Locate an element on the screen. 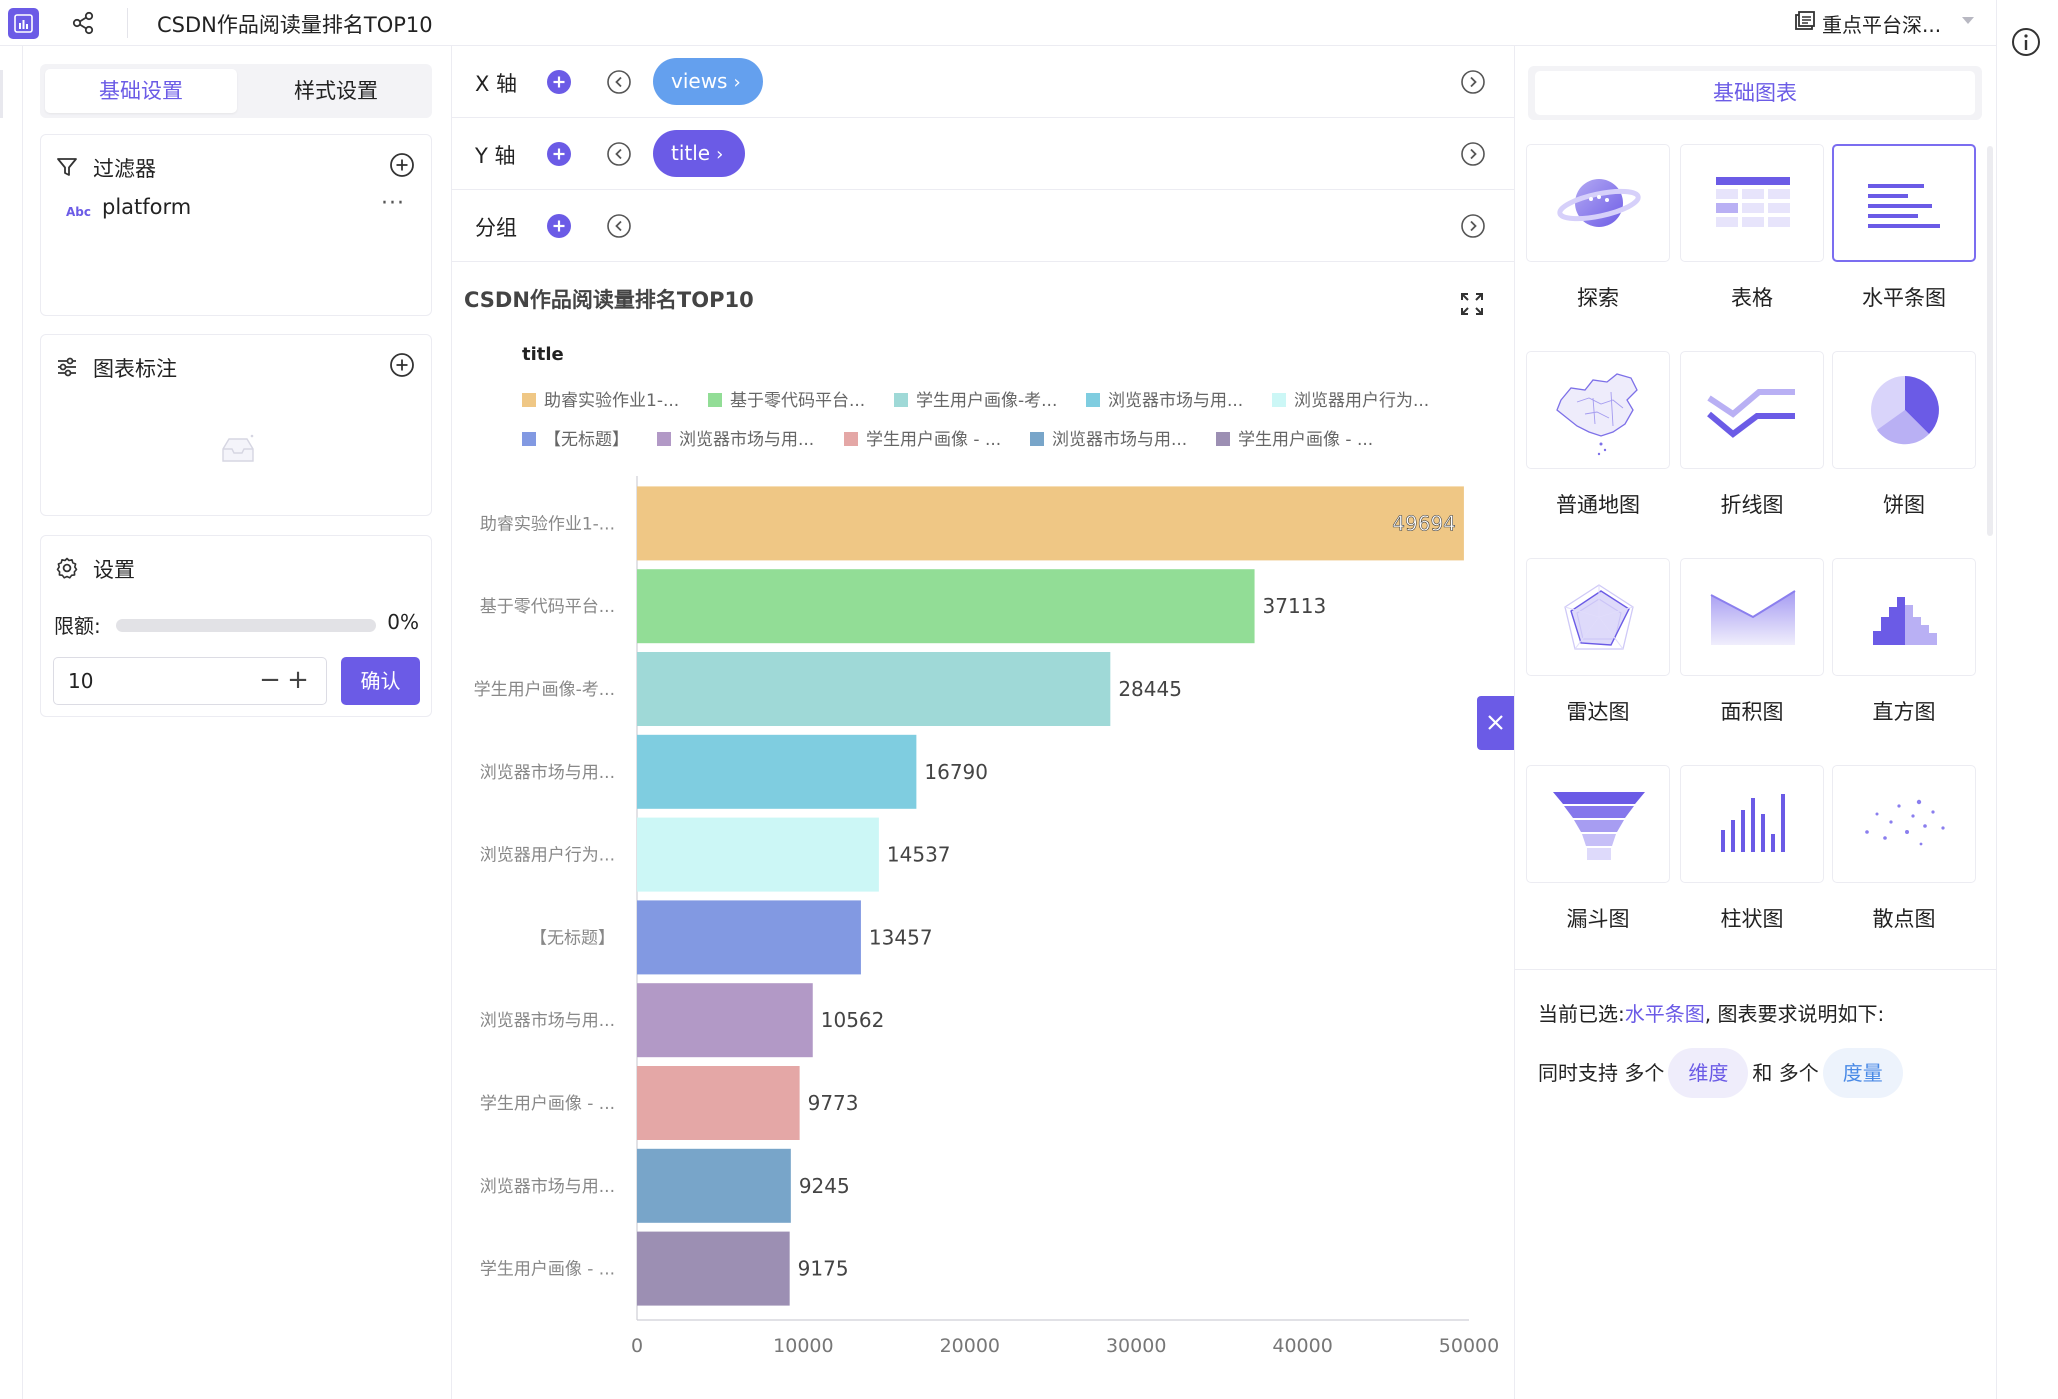 The height and width of the screenshot is (1399, 2058). quota-label: 限额: is located at coordinates (77, 626).